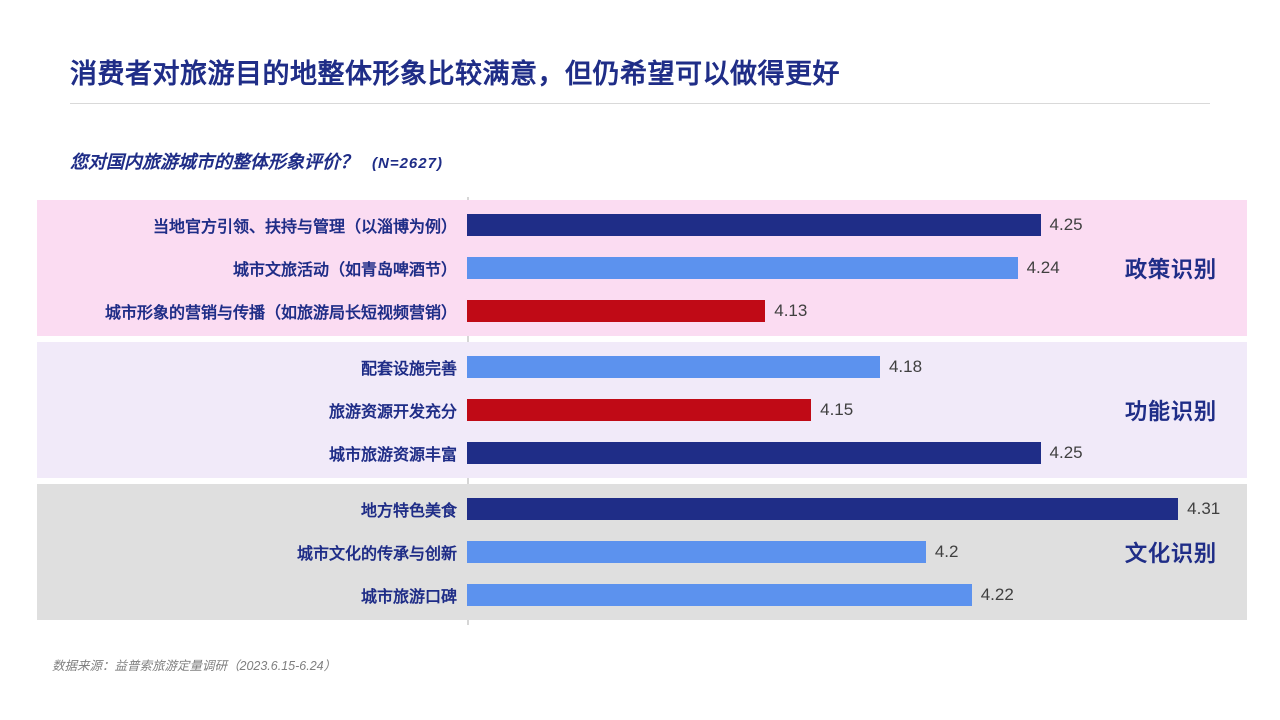  What do you see at coordinates (392, 456) in the screenshot?
I see `bar-label: 城市旅游资源丰富` at bounding box center [392, 456].